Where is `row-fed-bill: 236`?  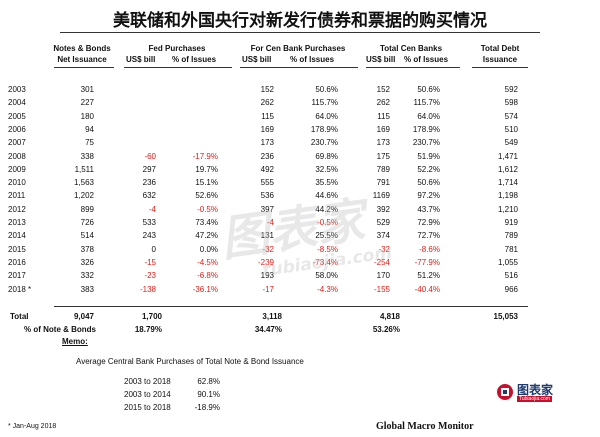
row-fed-bill: 236 is located at coordinates (149, 183).